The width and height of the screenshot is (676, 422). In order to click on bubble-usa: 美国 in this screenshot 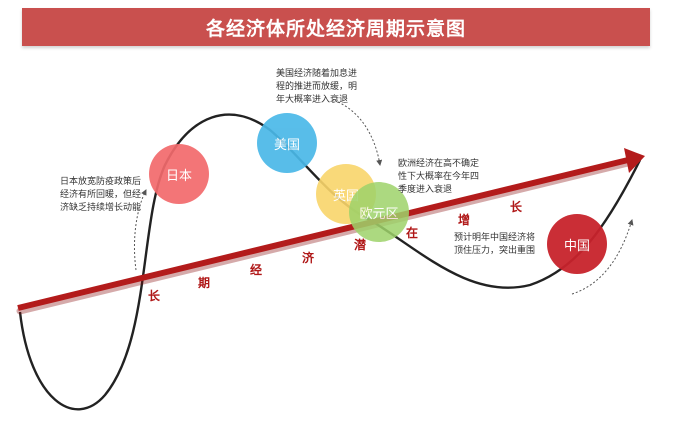, I will do `click(287, 143)`.